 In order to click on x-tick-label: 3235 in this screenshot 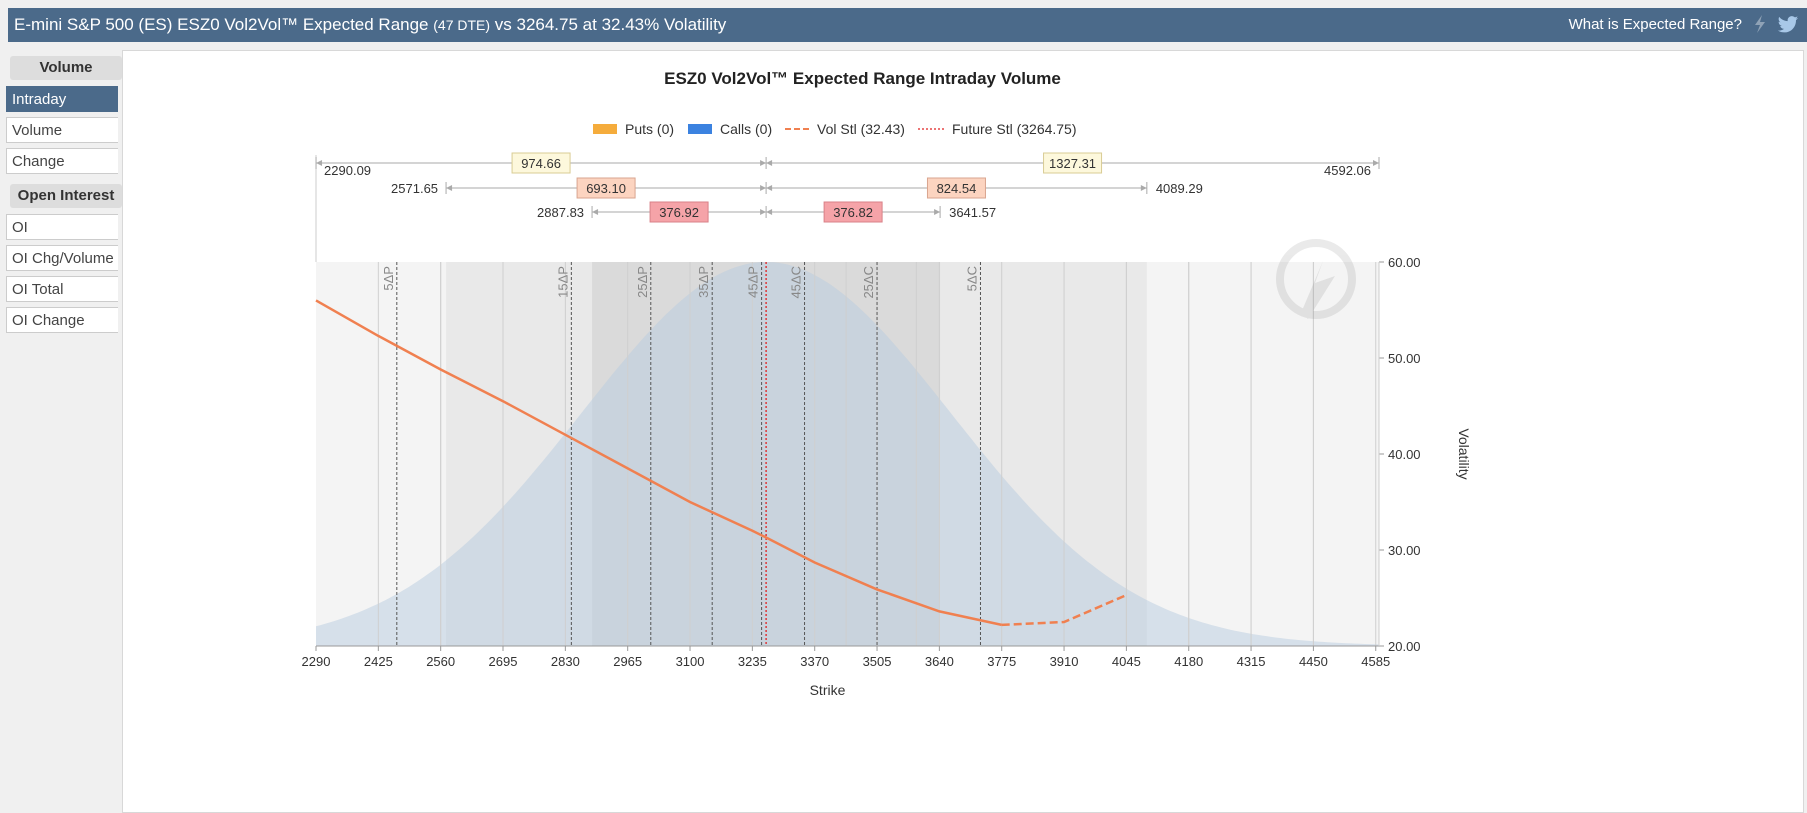, I will do `click(752, 661)`.